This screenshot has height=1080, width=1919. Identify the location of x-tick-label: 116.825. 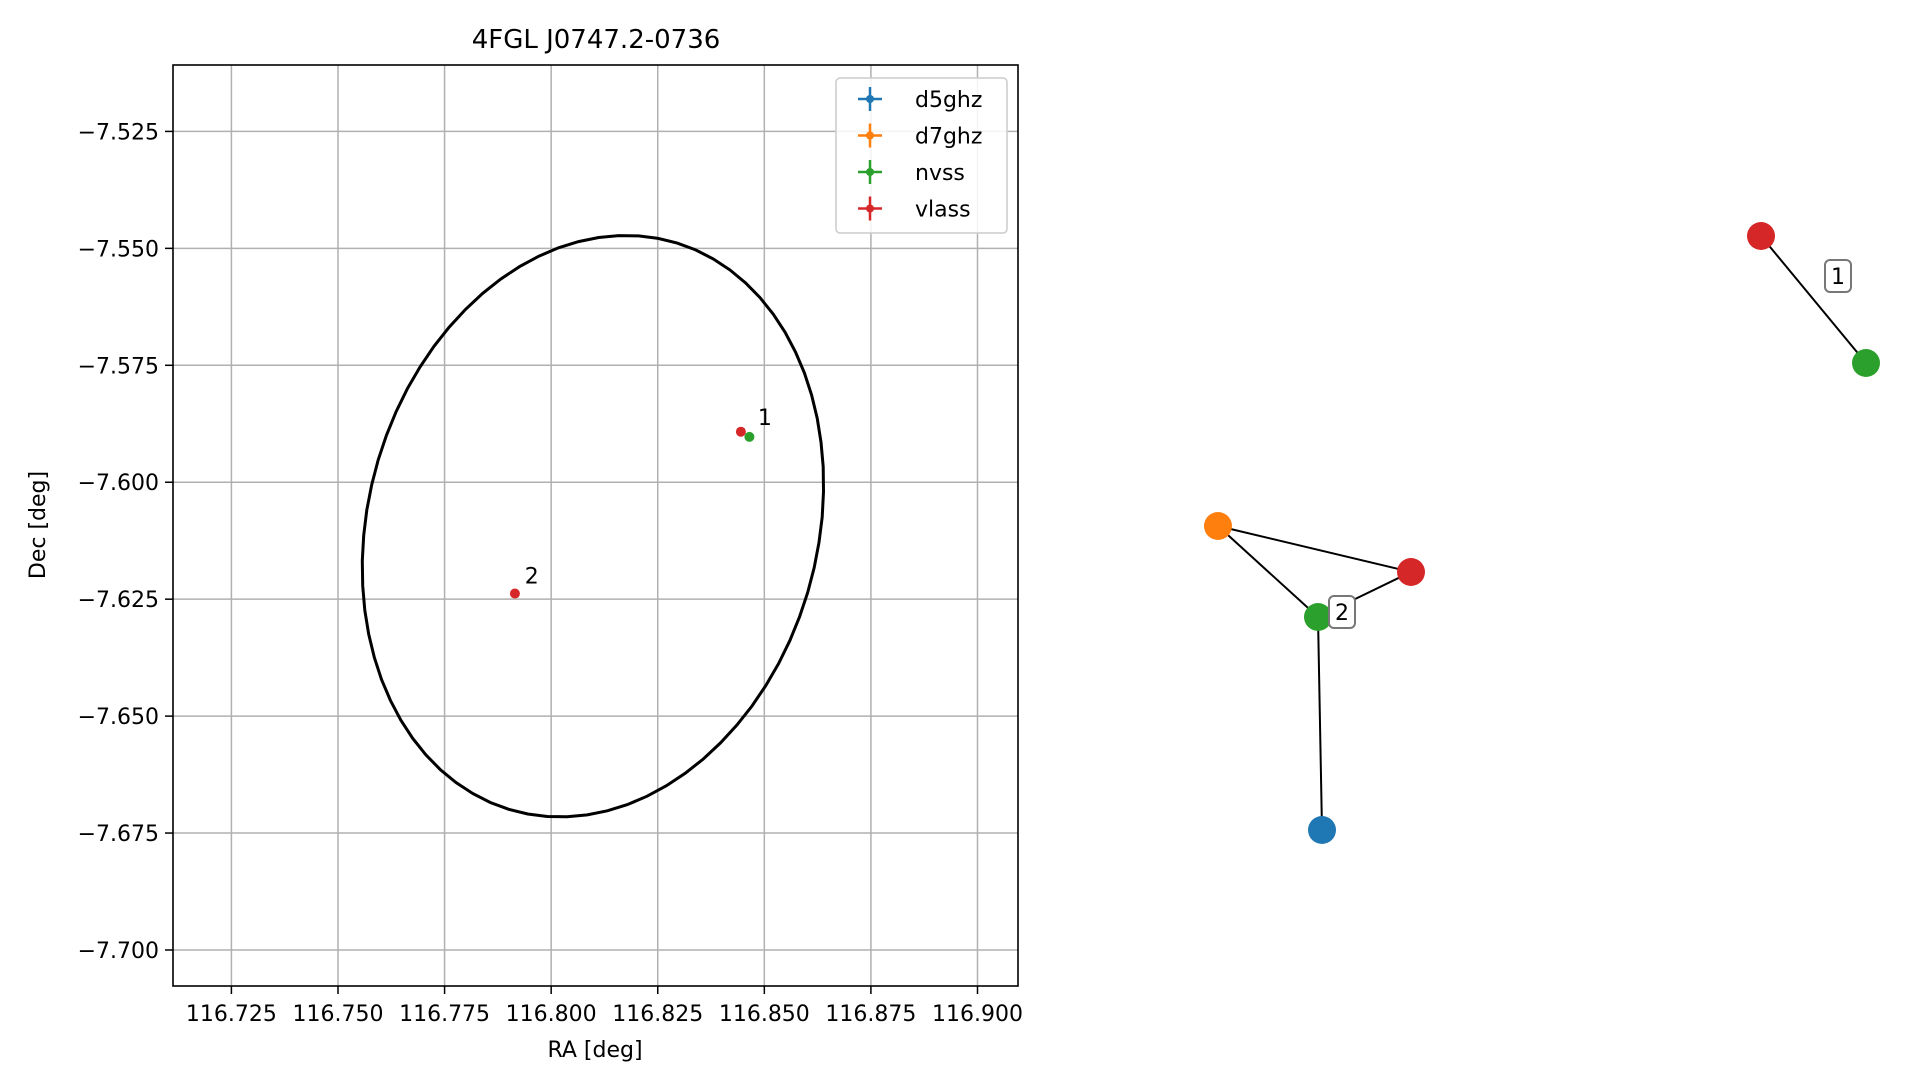
(657, 1014).